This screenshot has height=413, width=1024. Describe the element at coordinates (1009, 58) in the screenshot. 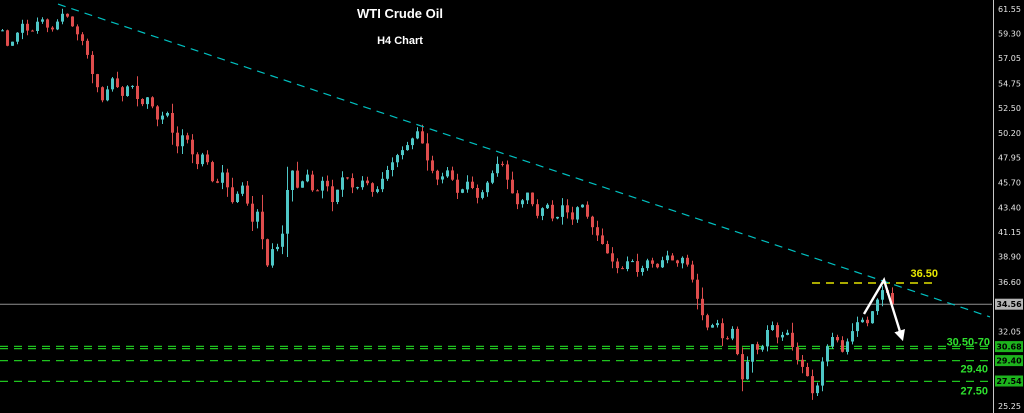

I see `axis-tick-label: 57.05` at that location.